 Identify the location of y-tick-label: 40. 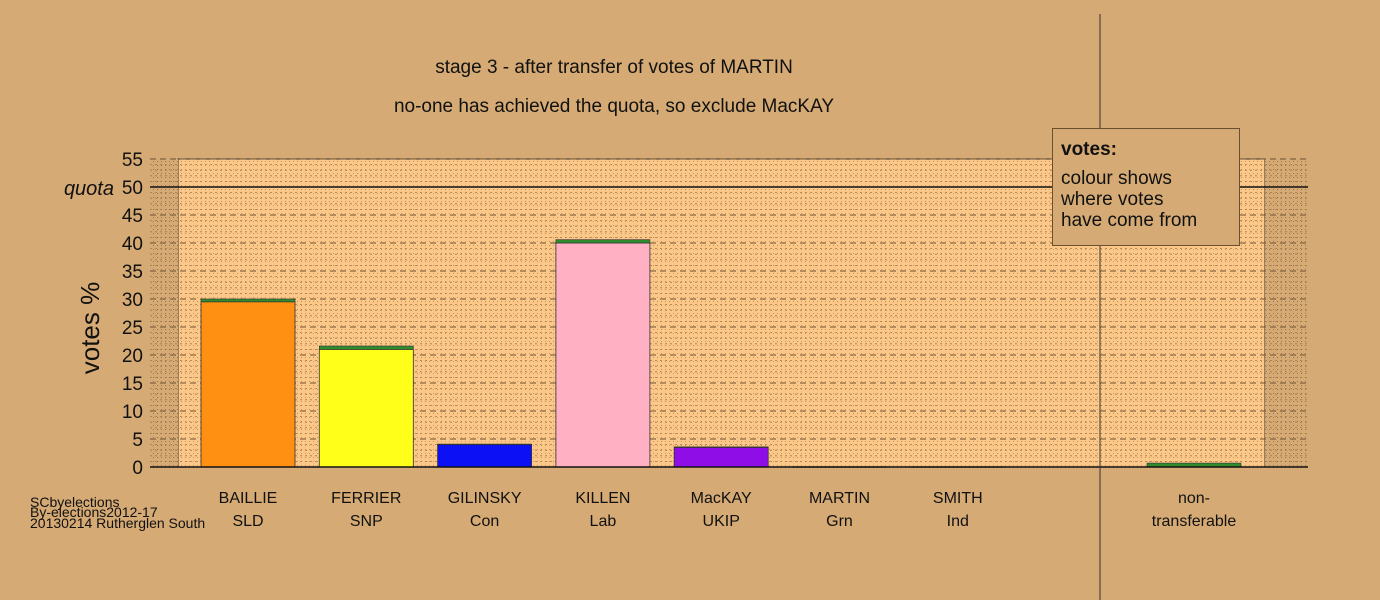
(132, 244).